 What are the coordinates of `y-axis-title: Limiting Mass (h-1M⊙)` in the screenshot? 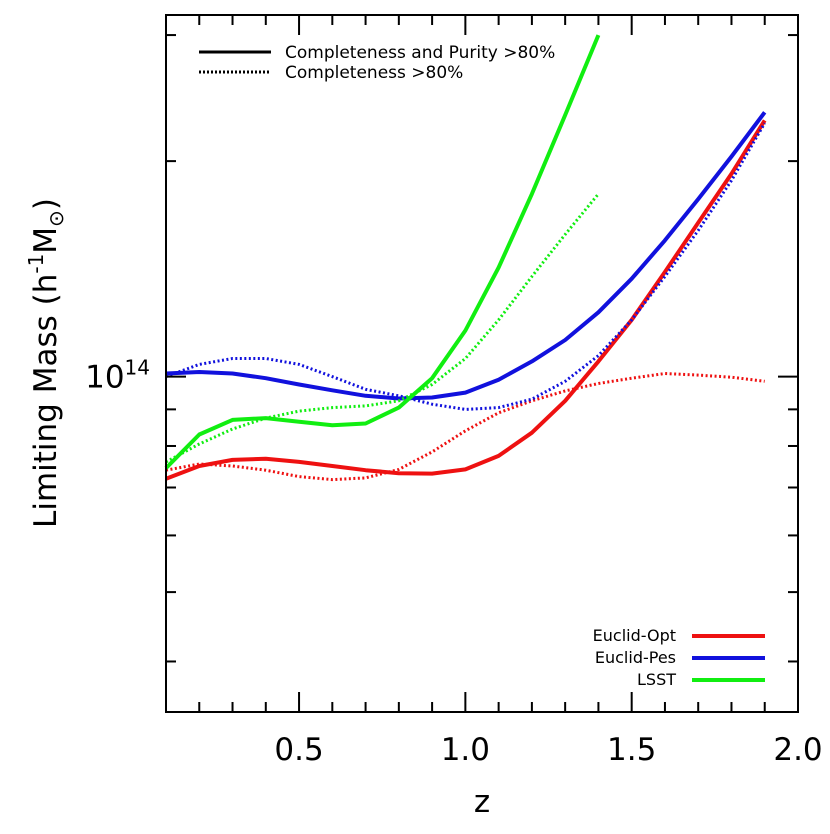 It's located at (46, 363).